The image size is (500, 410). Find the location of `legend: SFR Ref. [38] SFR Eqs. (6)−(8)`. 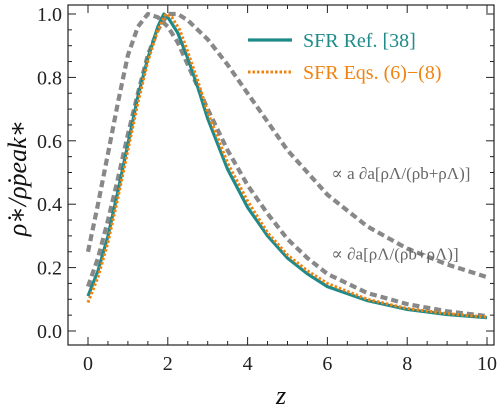

legend: SFR Ref. [38] SFR Eqs. (6)−(8) is located at coordinates (345, 57).